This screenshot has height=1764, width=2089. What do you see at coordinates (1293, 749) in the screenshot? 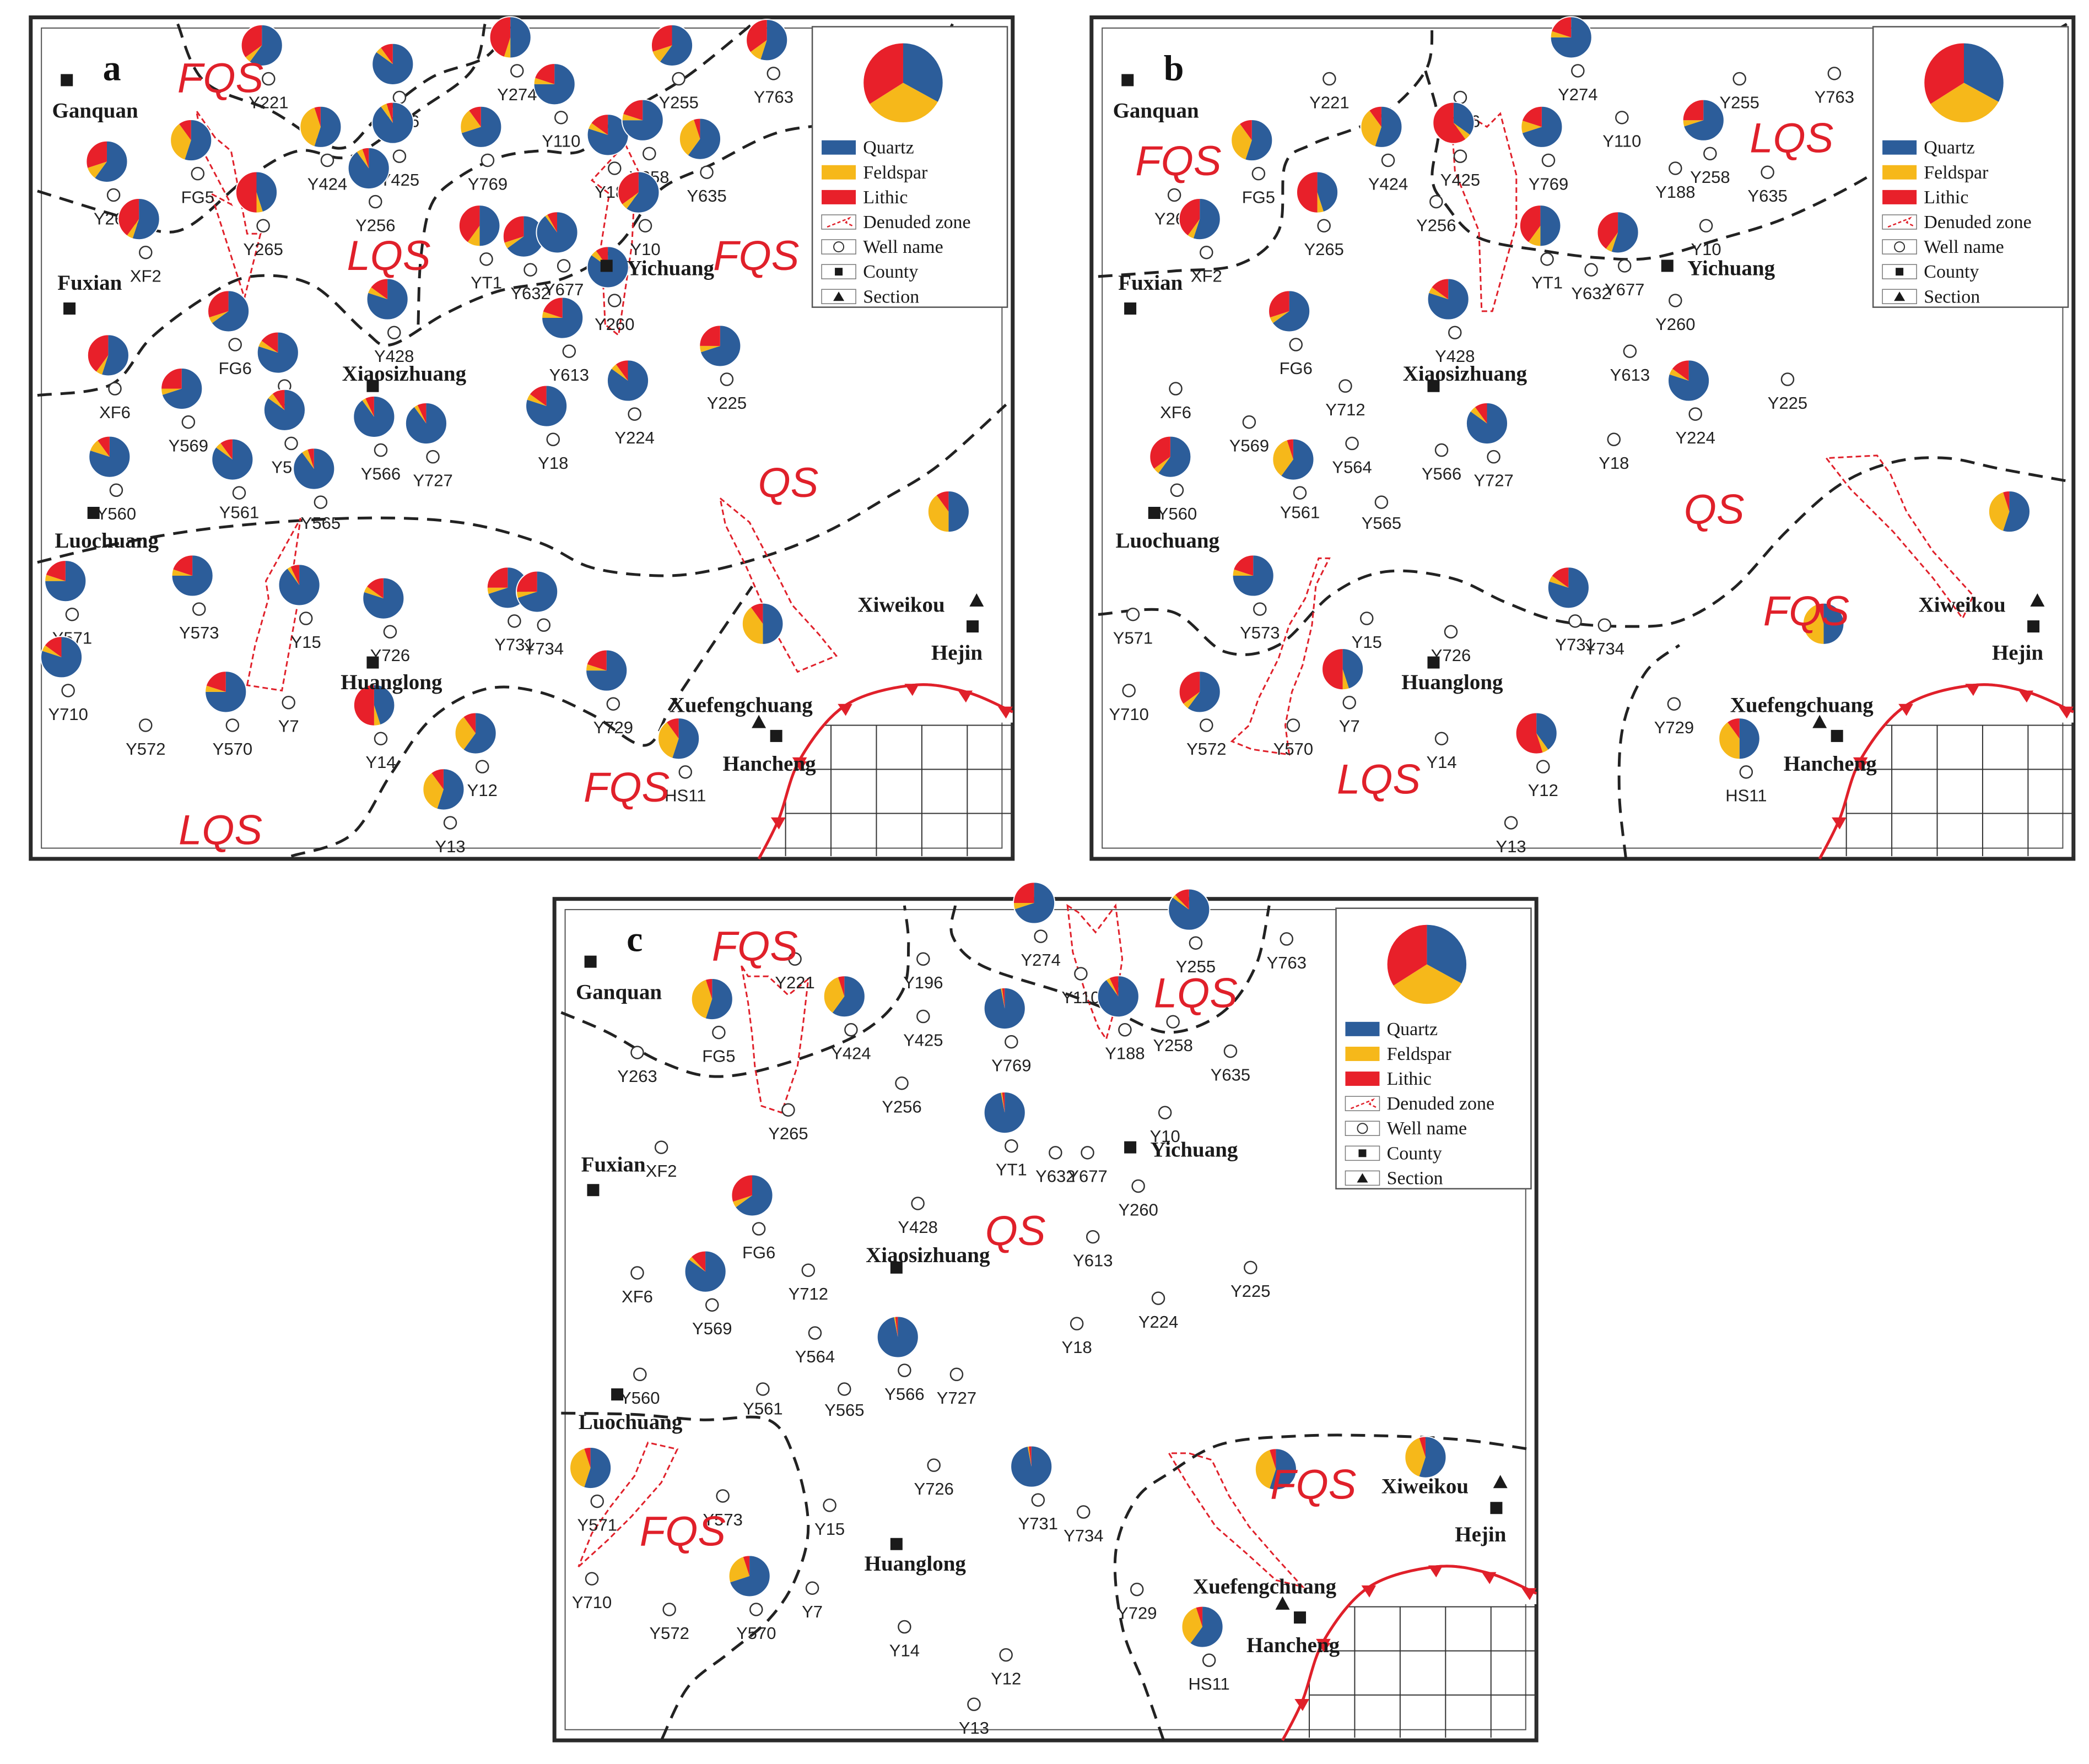
I see `well-label: Y570` at bounding box center [1293, 749].